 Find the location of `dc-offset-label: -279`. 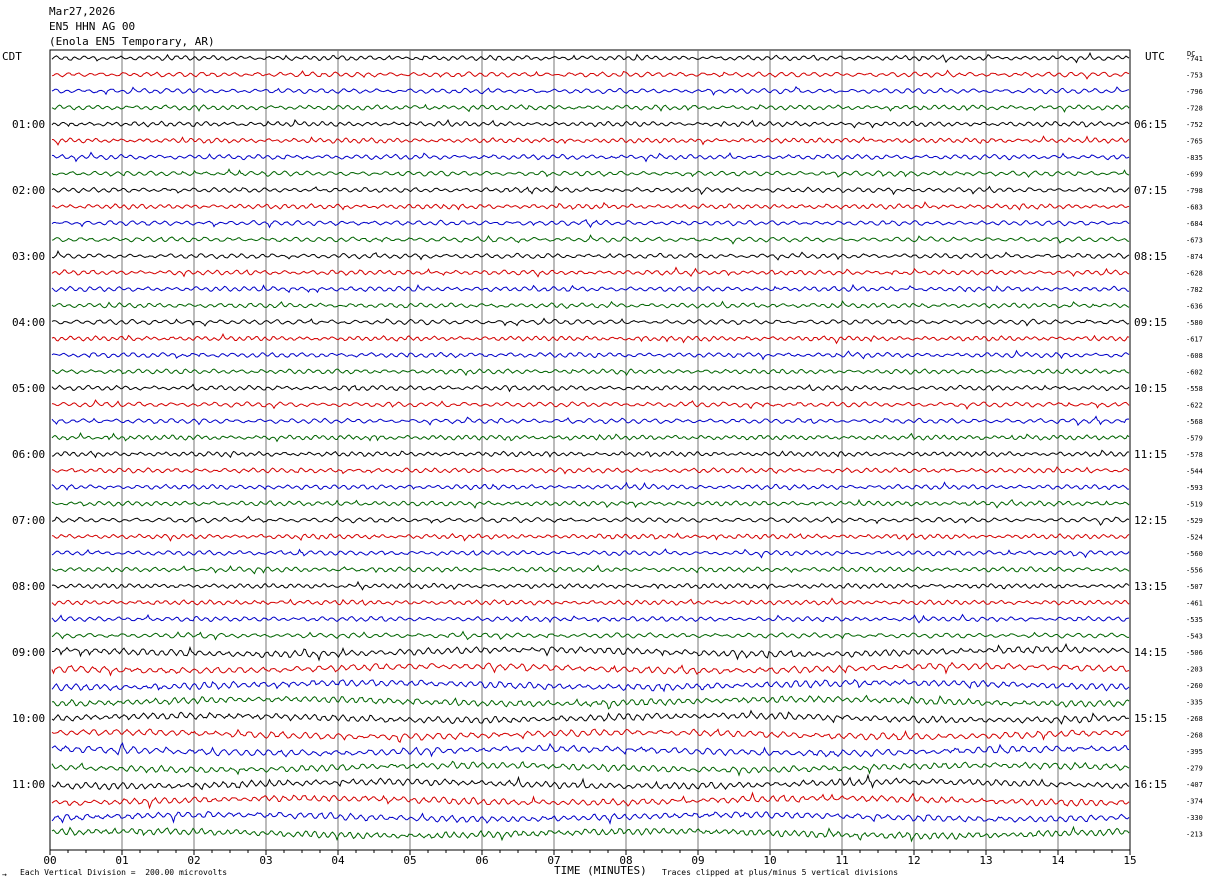

dc-offset-label: -279 is located at coordinates (1194, 769).